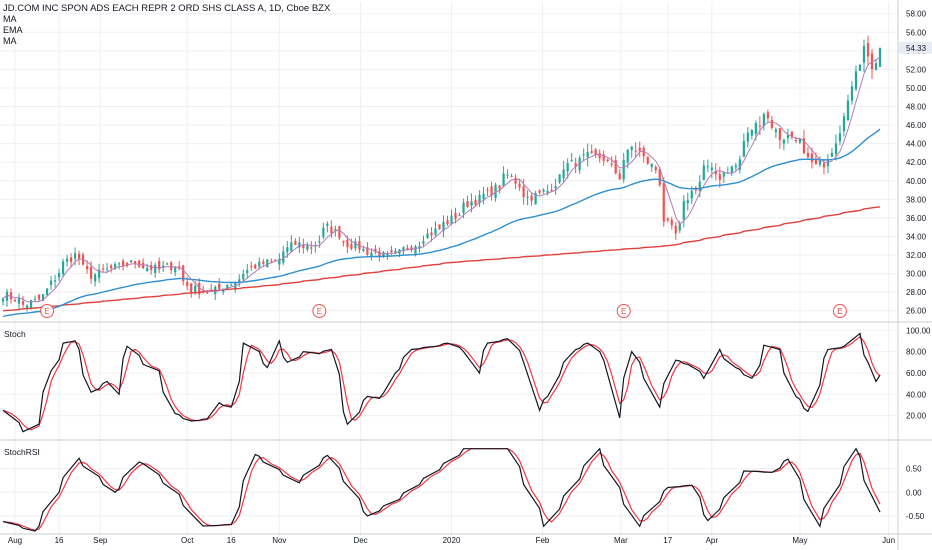 This screenshot has width=932, height=550. I want to click on earnings-marker-label-1: E, so click(319, 311).